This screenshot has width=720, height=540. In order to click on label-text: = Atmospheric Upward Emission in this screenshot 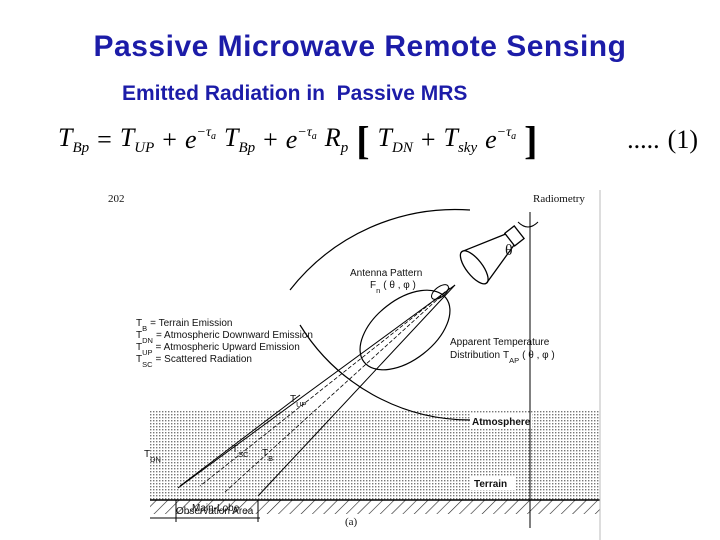, I will do `click(228, 347)`.